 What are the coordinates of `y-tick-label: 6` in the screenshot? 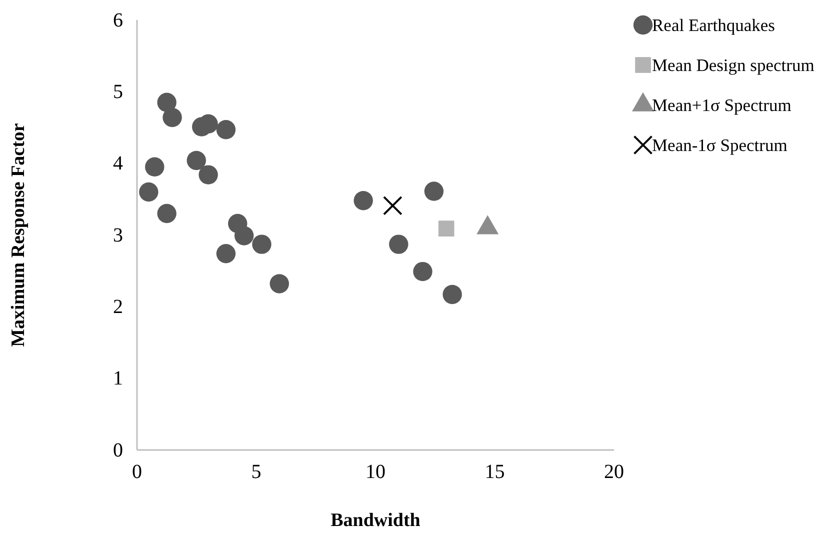 It's located at (118, 20).